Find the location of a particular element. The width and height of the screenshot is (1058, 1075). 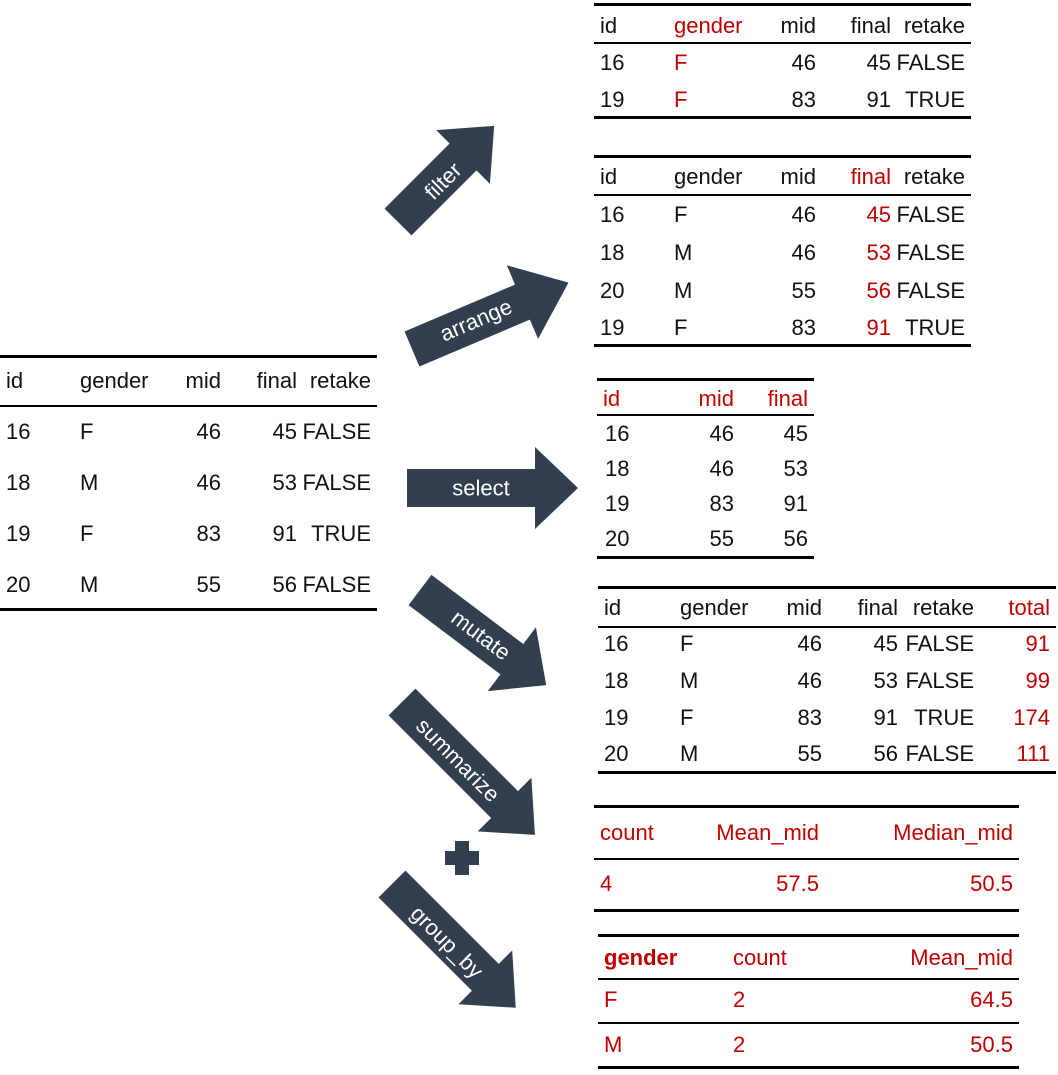

table-header-row: gender count Mean_mid is located at coordinates (808, 959).